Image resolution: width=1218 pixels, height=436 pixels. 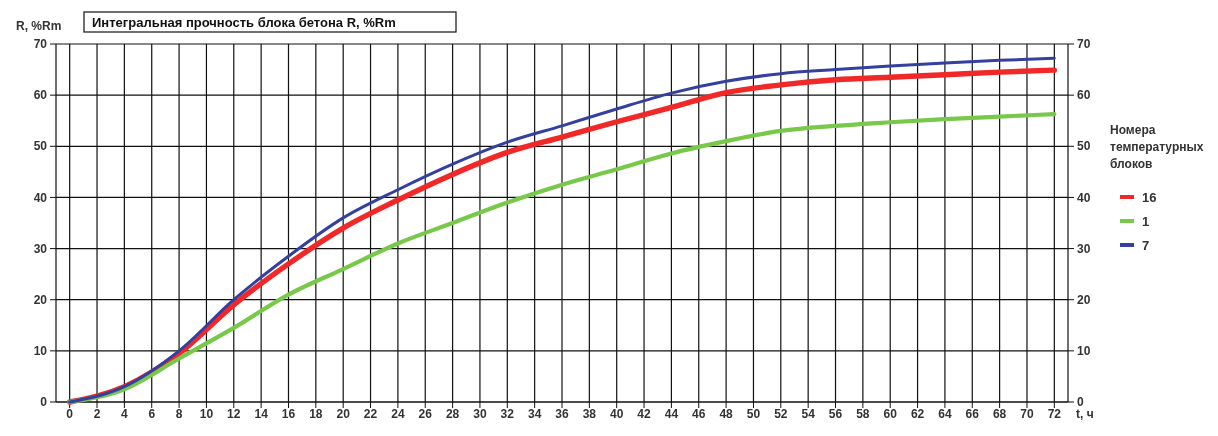 What do you see at coordinates (808, 414) in the screenshot?
I see `x-tick-label: 54` at bounding box center [808, 414].